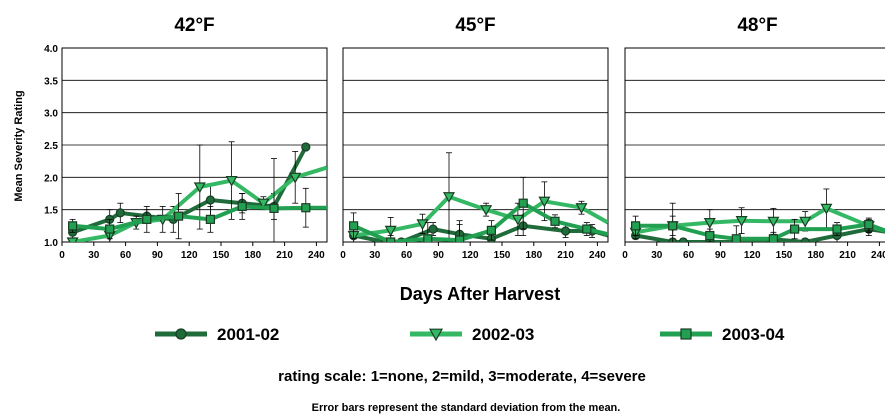  I want to click on y-tick-label: 4.0, so click(51, 49).